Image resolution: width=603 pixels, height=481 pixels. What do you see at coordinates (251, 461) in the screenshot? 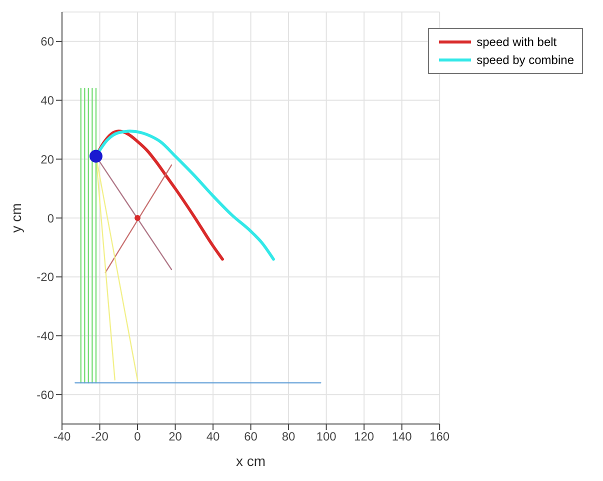
I see `x-axis-title: x cm` at bounding box center [251, 461].